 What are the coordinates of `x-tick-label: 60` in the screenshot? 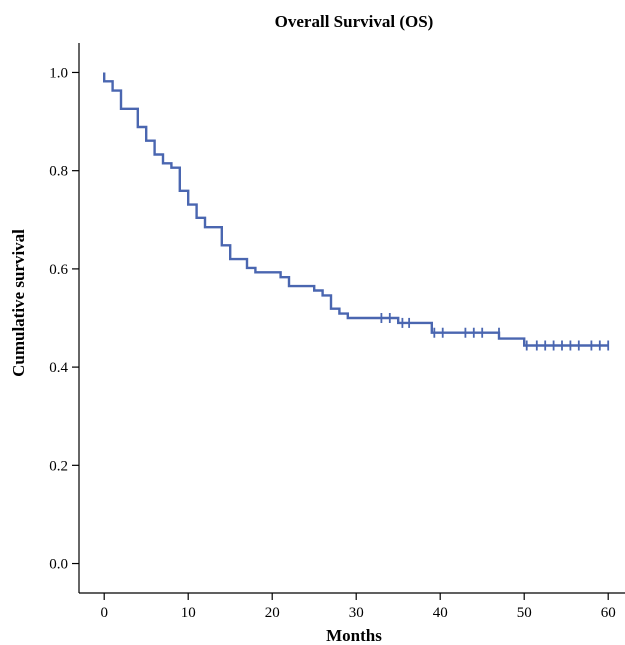 It's located at (608, 613).